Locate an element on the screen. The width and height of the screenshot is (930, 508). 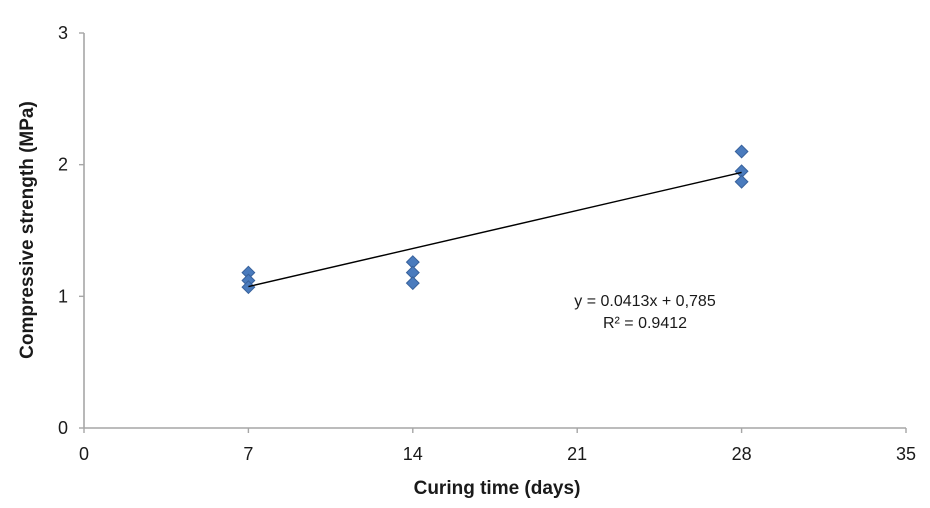
y-axis-title: Compressive strength (MPa) is located at coordinates (27, 230).